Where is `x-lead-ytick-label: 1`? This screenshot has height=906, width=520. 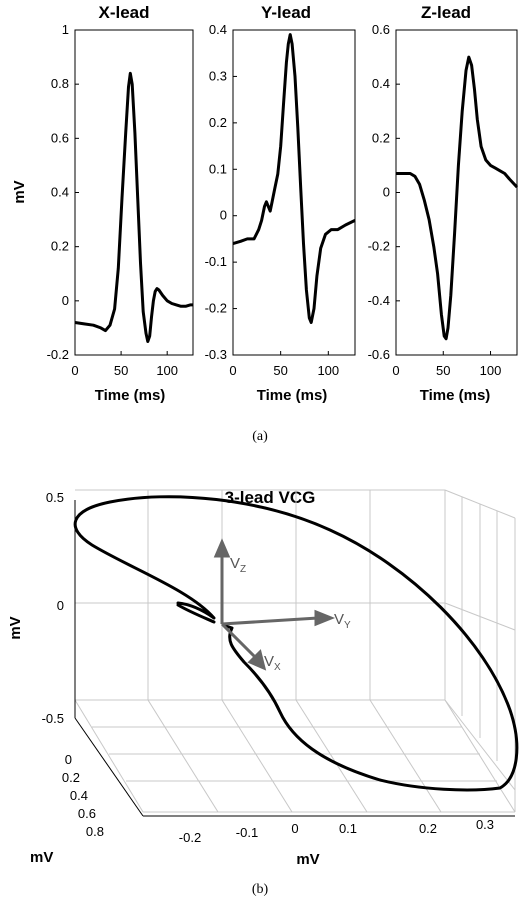
x-lead-ytick-label: 1 is located at coordinates (65, 29).